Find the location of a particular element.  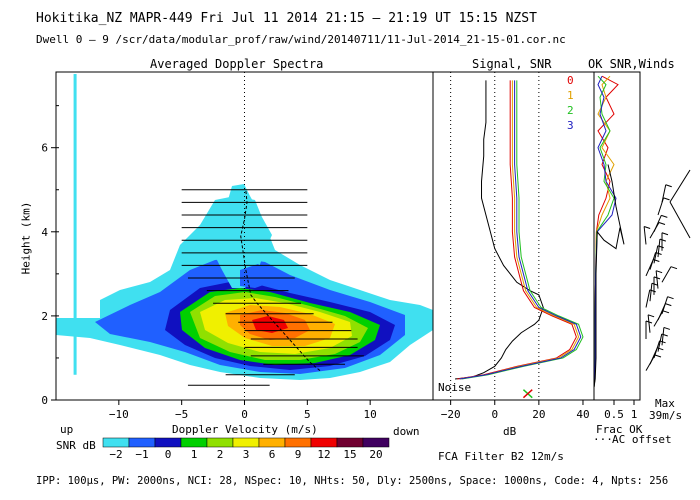

winds-title: OK SNR,Winds is located at coordinates (631, 64).